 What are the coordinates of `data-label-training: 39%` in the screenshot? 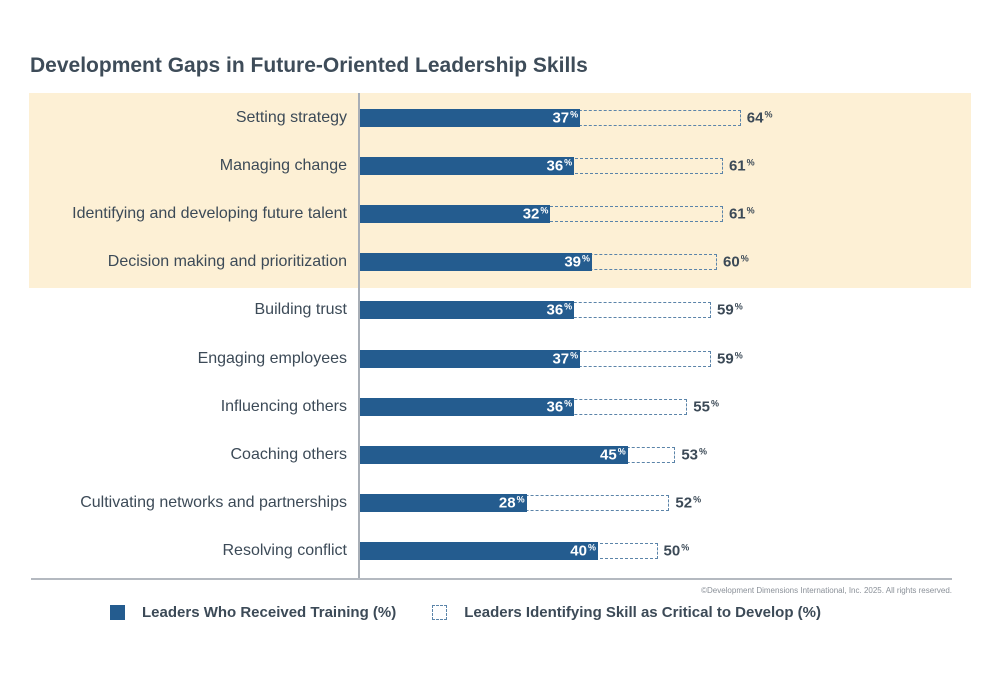 It's located at (577, 262).